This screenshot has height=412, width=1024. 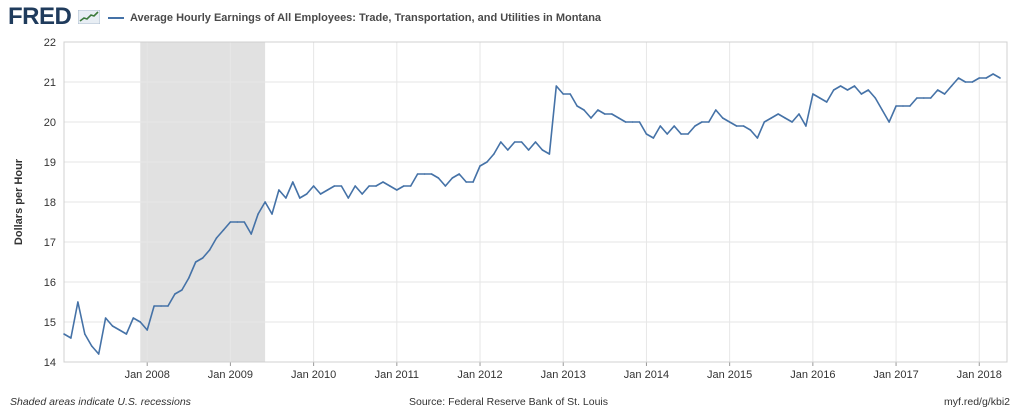 I want to click on y-tick-label: 16, so click(x=50, y=283).